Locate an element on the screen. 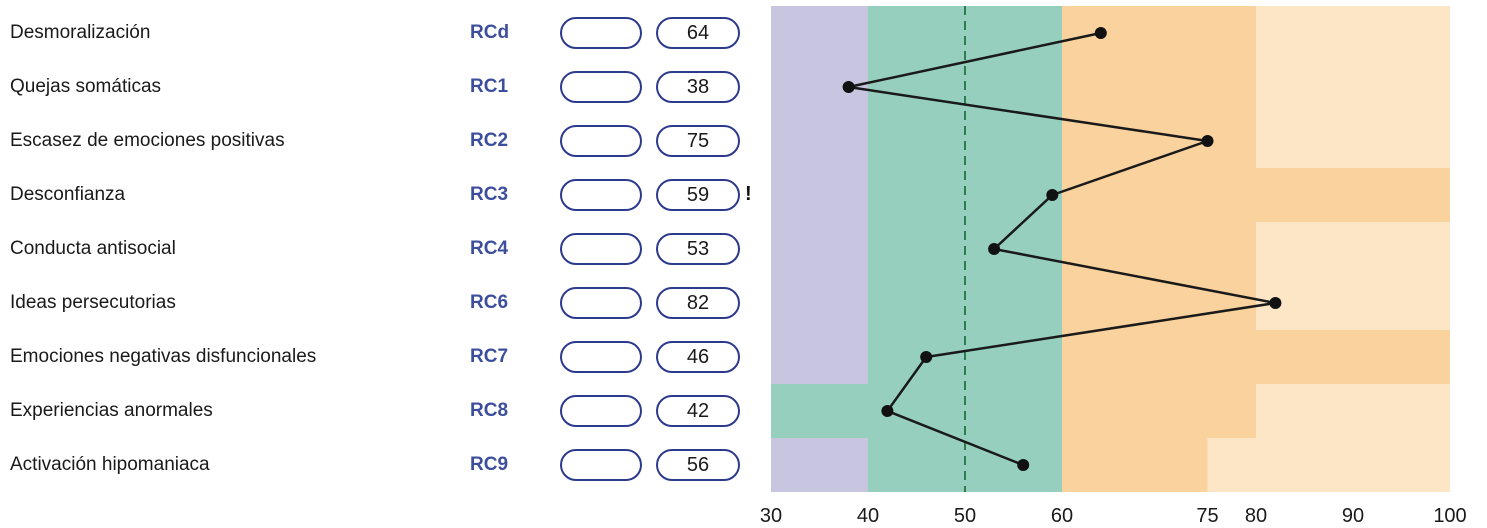 This screenshot has height=528, width=1487. x-tick-label: 80 is located at coordinates (1256, 516).